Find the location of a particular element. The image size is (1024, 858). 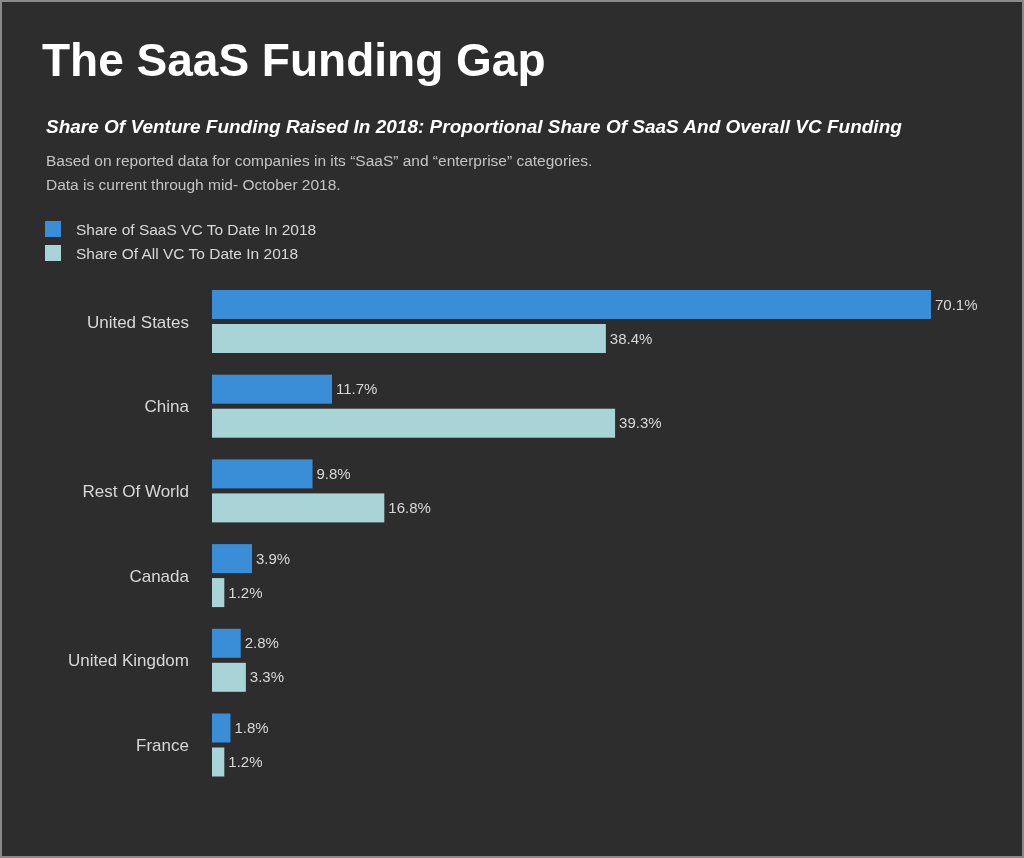

y-tick-label: United Kingdom is located at coordinates (128, 661).